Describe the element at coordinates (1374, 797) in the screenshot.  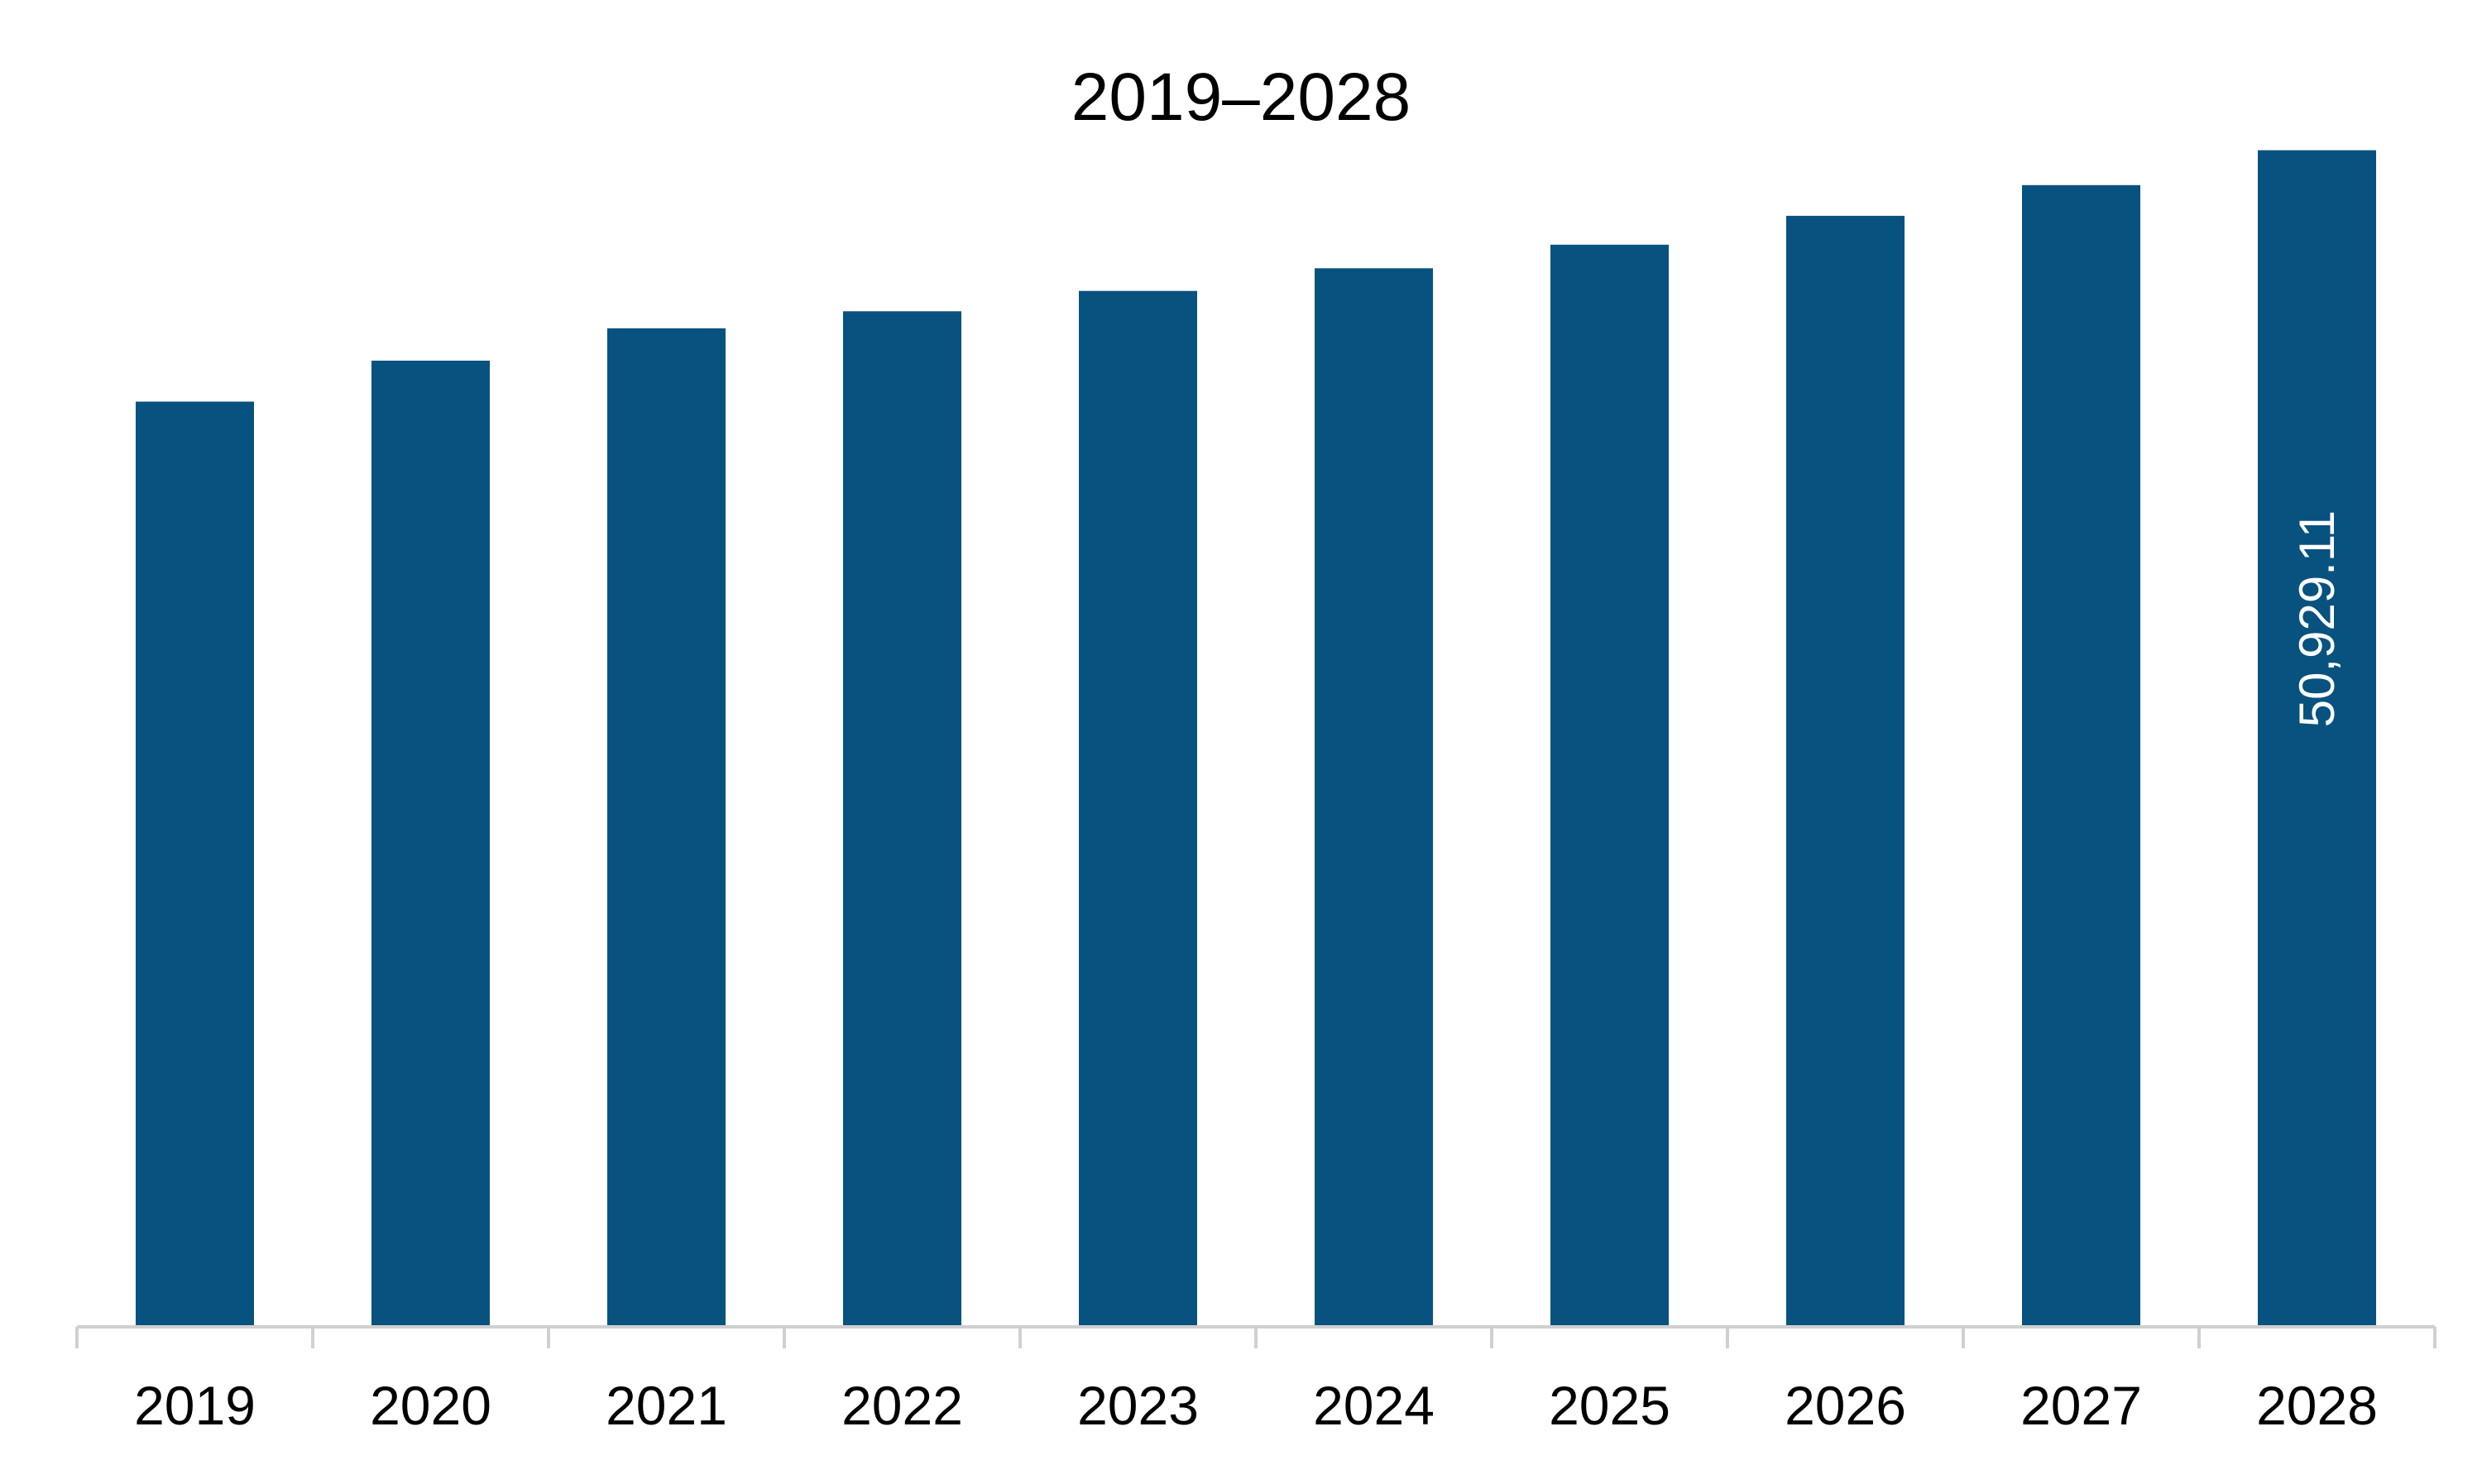
I see `bar-2024` at that location.